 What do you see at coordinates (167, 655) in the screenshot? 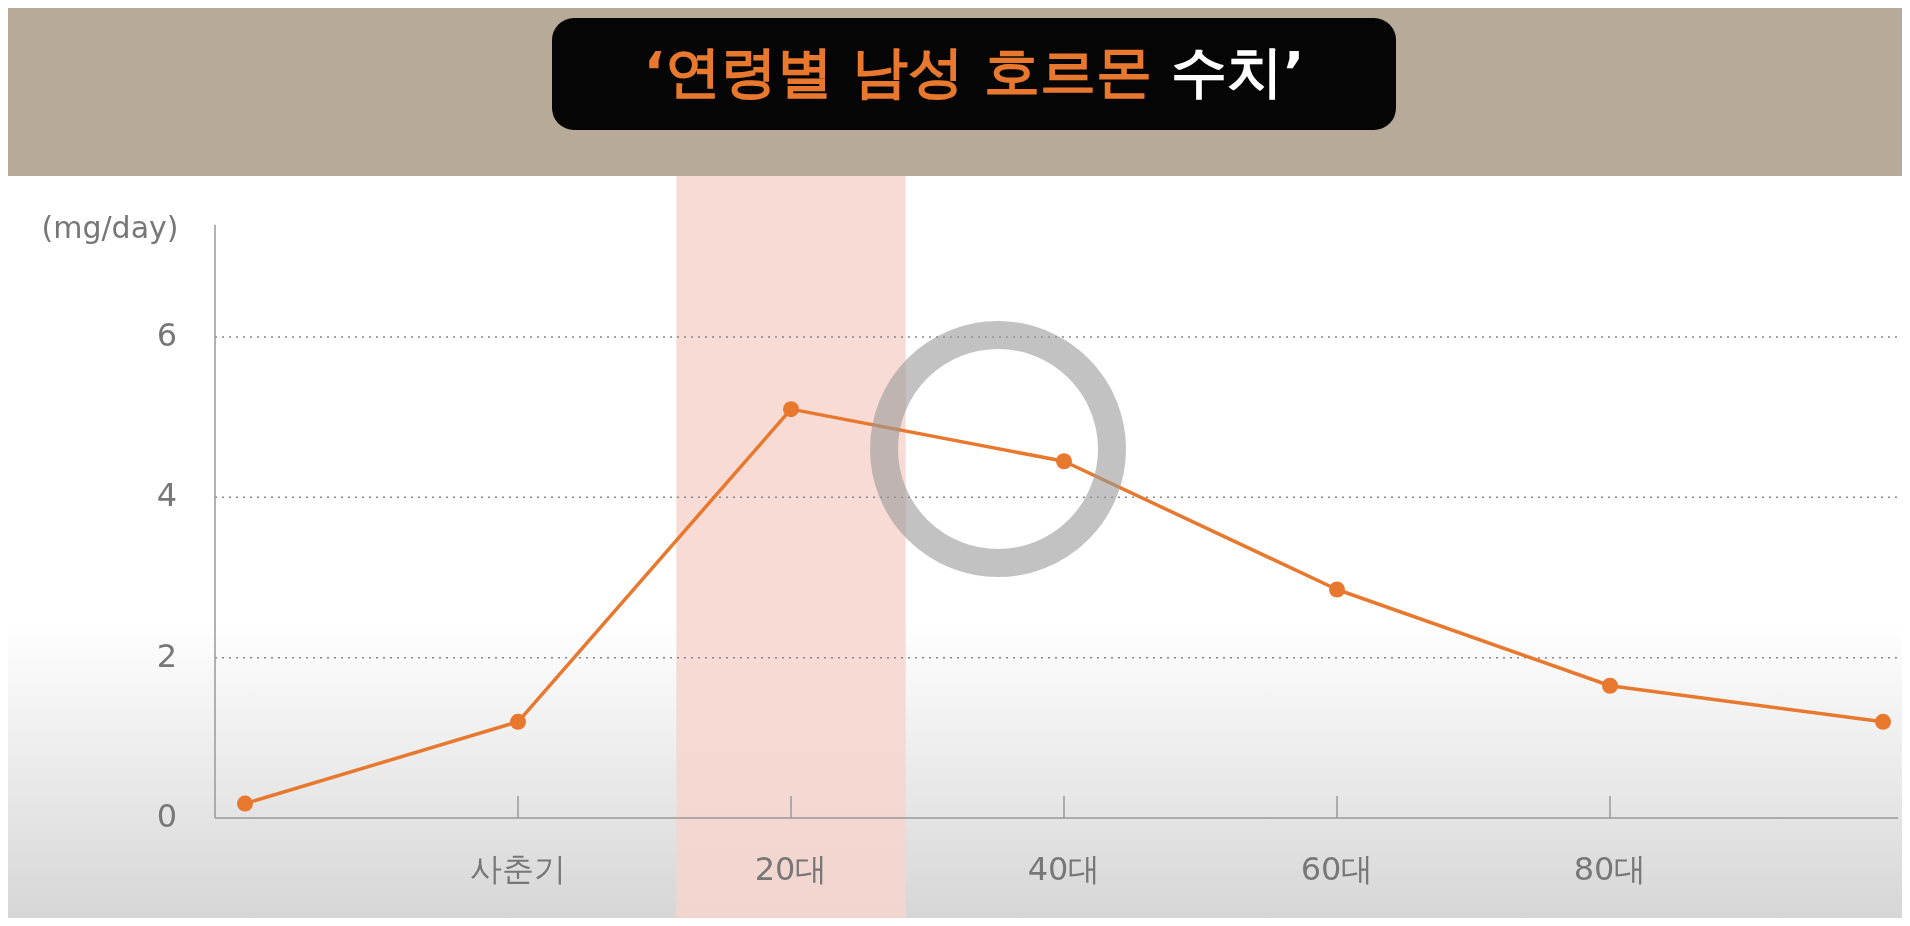
I see `y-tick-label: 2` at bounding box center [167, 655].